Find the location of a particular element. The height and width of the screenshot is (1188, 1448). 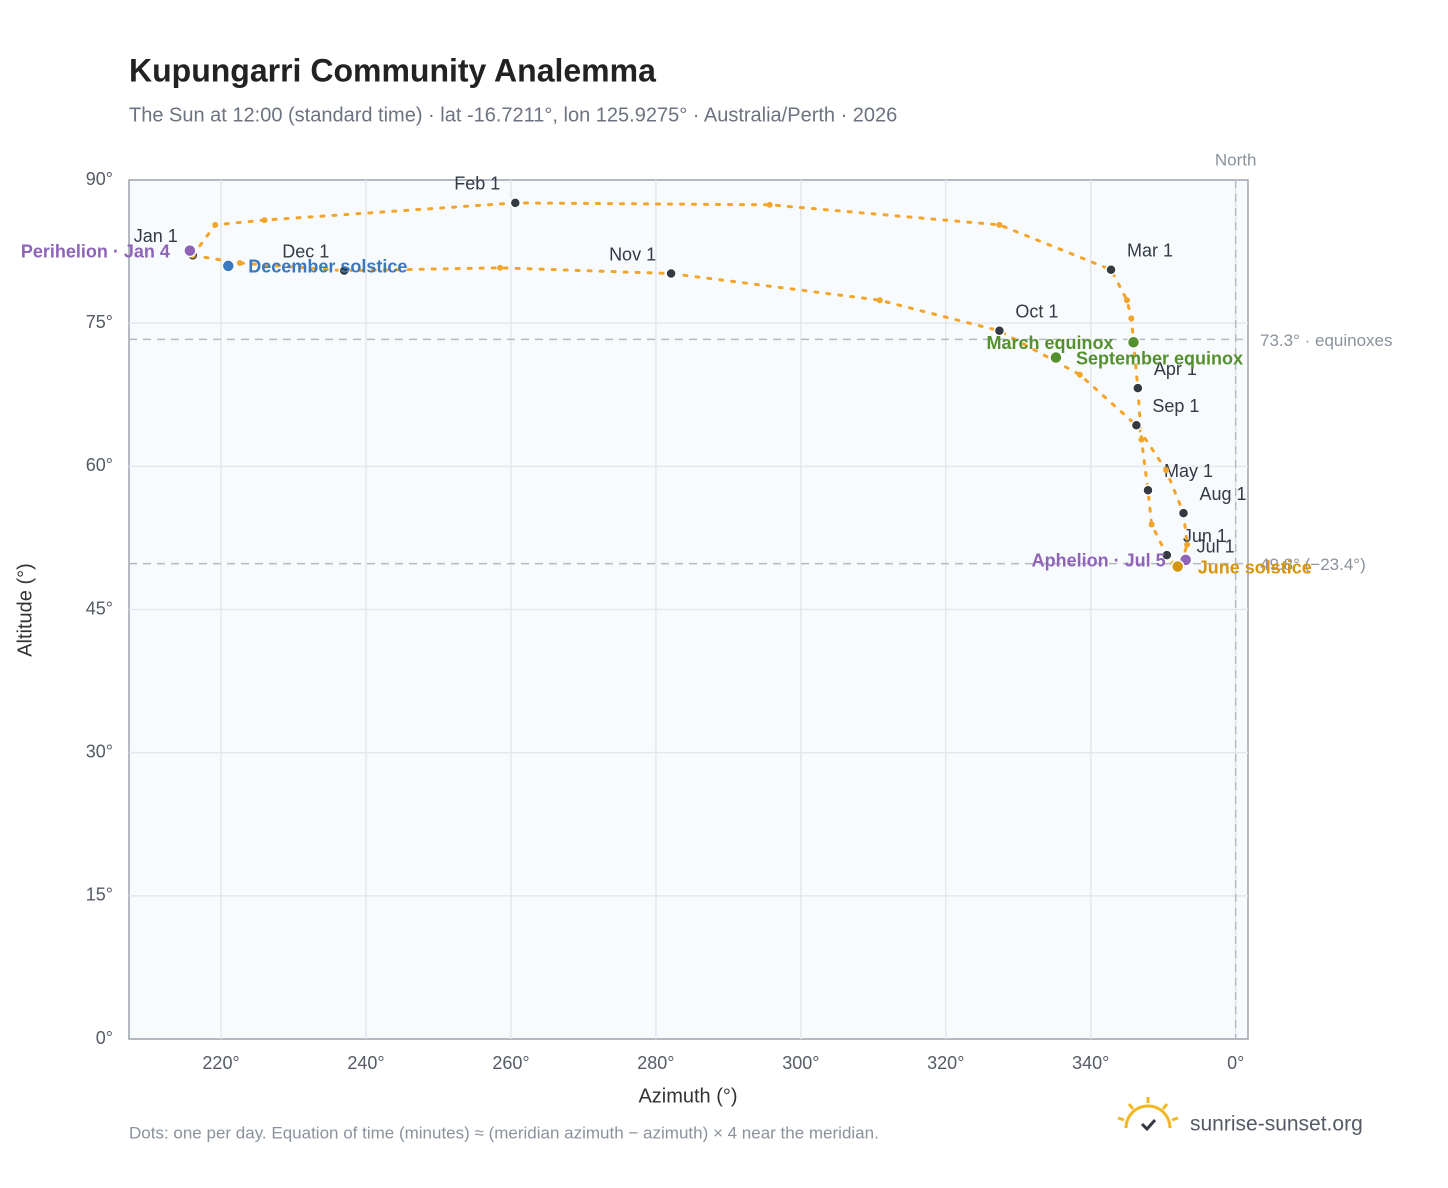

x-tick-label: 240° is located at coordinates (365, 1063).